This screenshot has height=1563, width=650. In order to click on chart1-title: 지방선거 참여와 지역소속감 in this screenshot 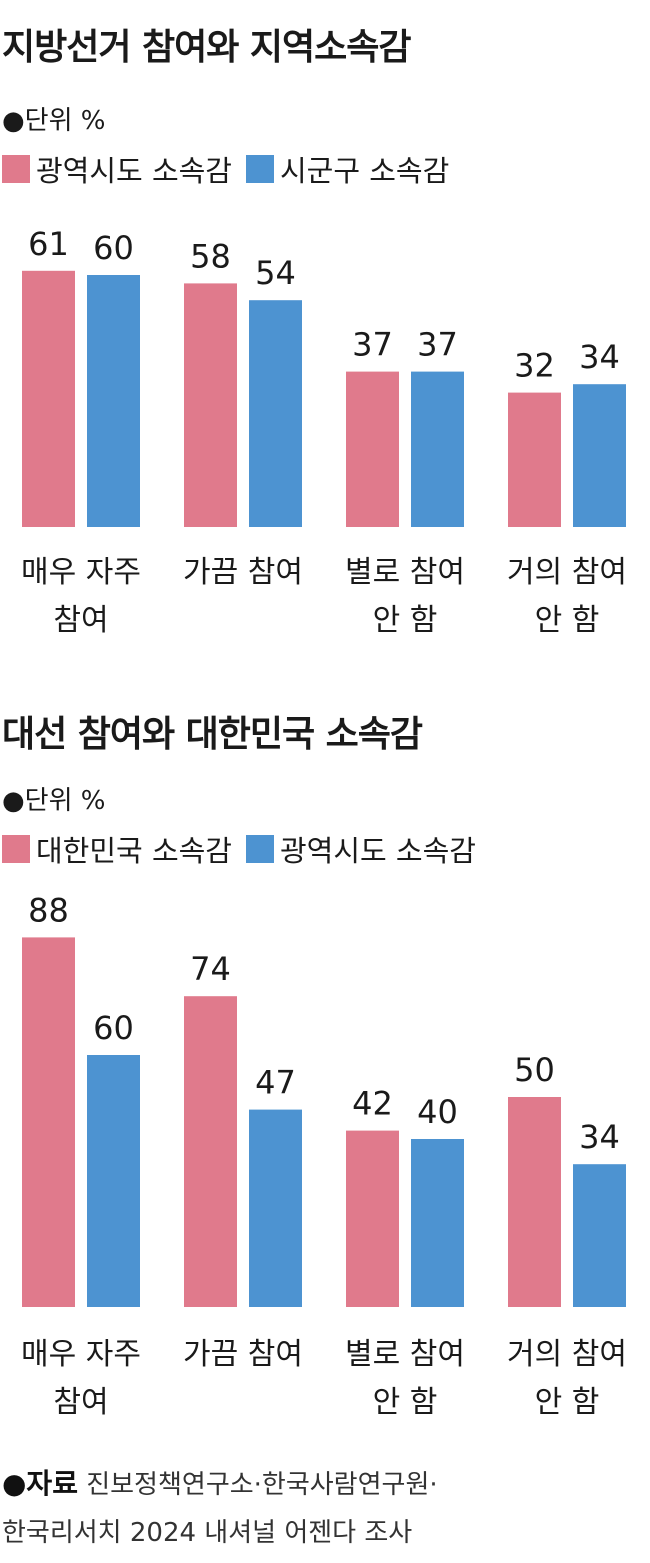, I will do `click(207, 47)`.